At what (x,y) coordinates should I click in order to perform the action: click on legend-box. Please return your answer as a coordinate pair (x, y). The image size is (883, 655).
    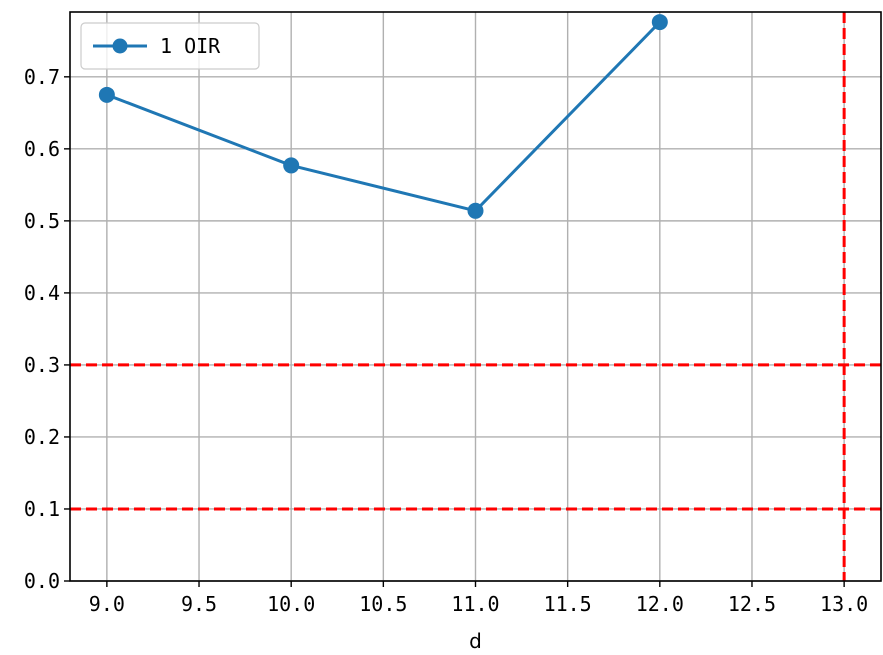
    Looking at the image, I should click on (170, 46).